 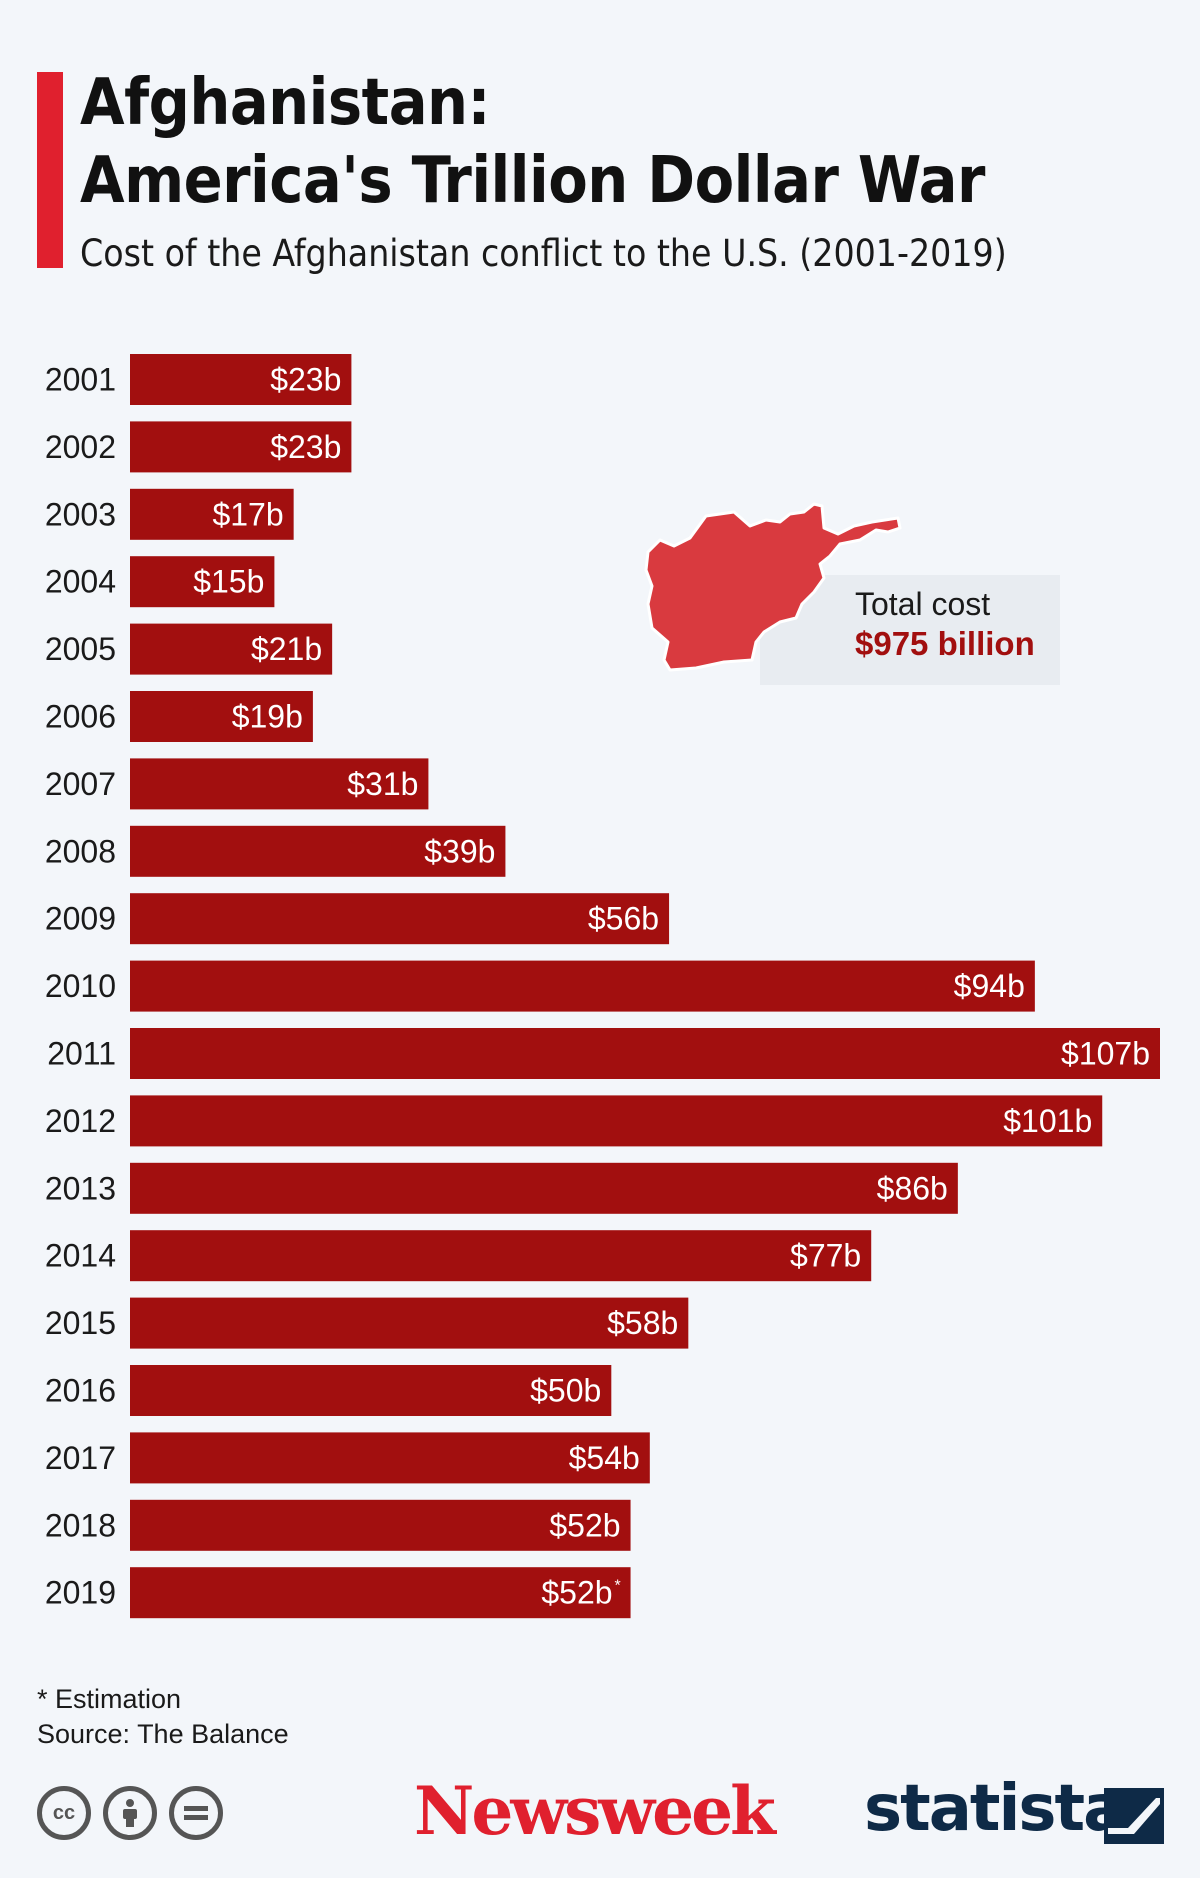 What do you see at coordinates (286, 649) in the screenshot?
I see `value-label: $21b` at bounding box center [286, 649].